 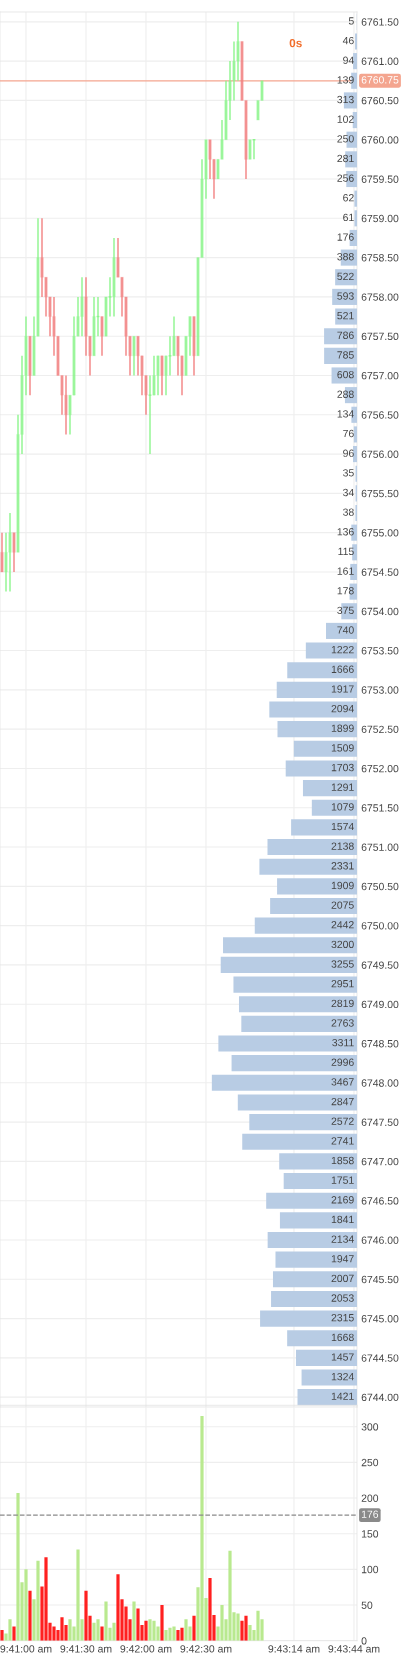 What do you see at coordinates (345, 99) in the screenshot?
I see `data-label: 313` at bounding box center [345, 99].